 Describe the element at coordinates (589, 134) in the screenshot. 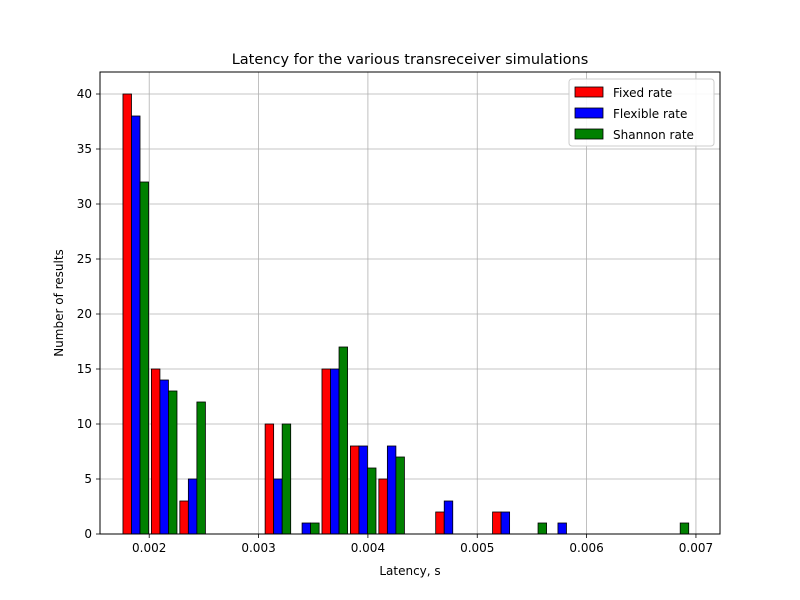

I see `legend-swatch-shannon-rate` at that location.